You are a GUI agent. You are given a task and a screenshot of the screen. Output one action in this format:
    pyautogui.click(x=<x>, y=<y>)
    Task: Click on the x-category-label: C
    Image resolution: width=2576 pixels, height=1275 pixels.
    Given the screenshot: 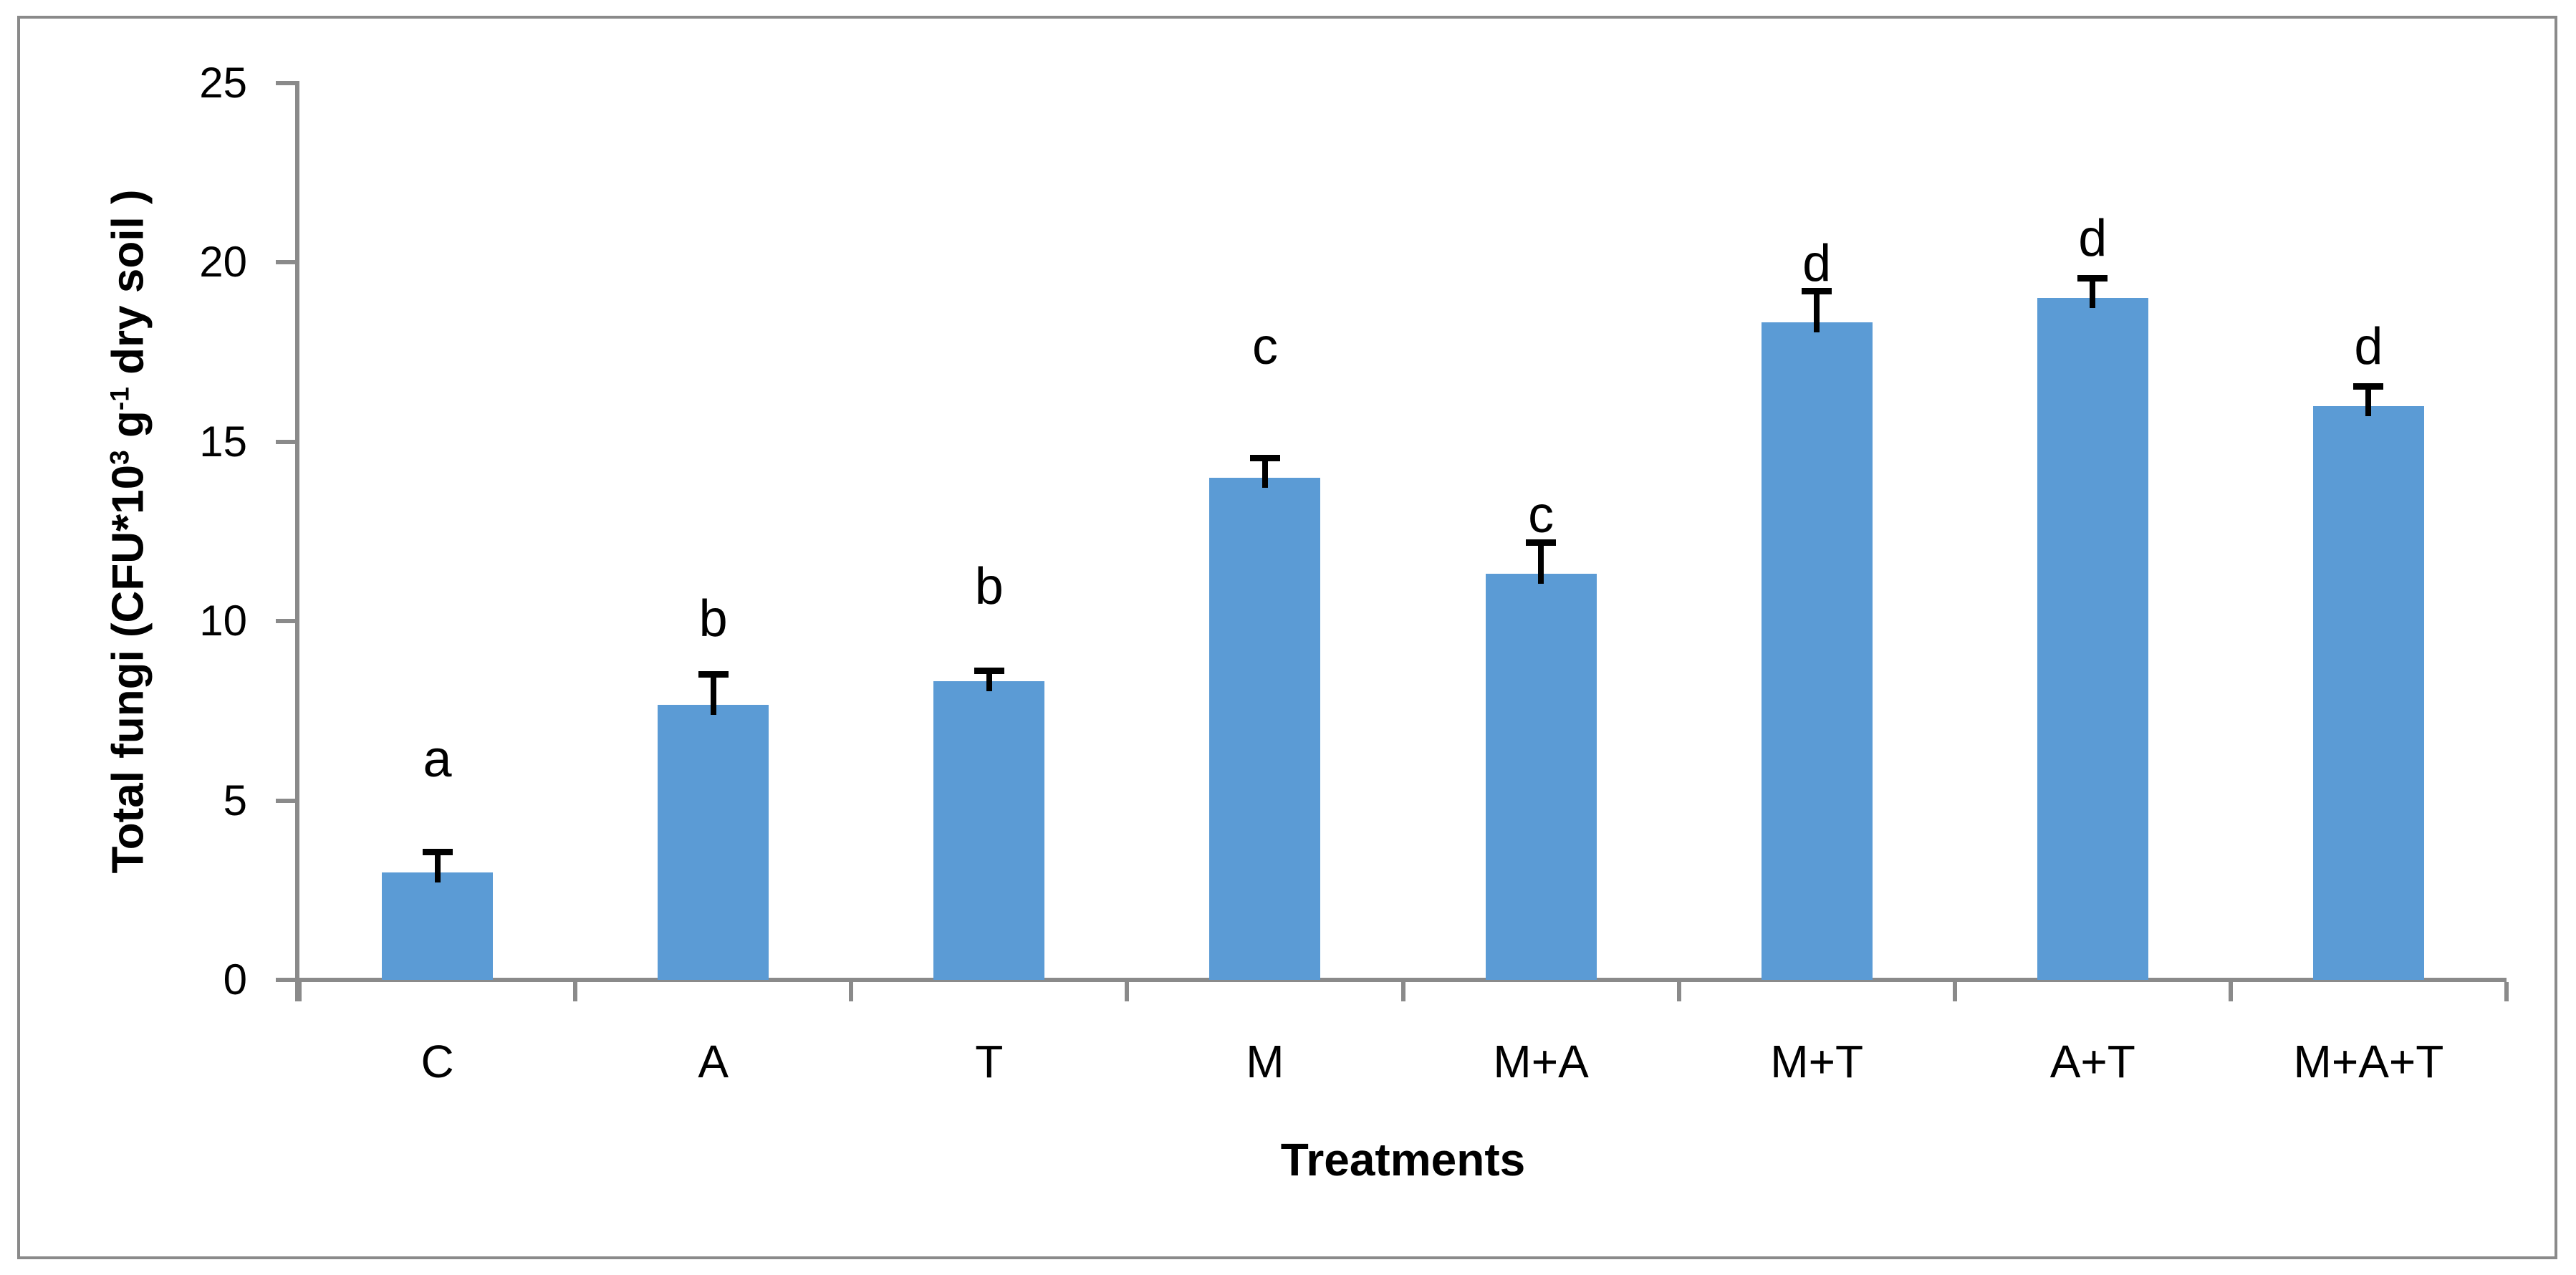 What is the action you would take?
    pyautogui.click(x=437, y=1061)
    